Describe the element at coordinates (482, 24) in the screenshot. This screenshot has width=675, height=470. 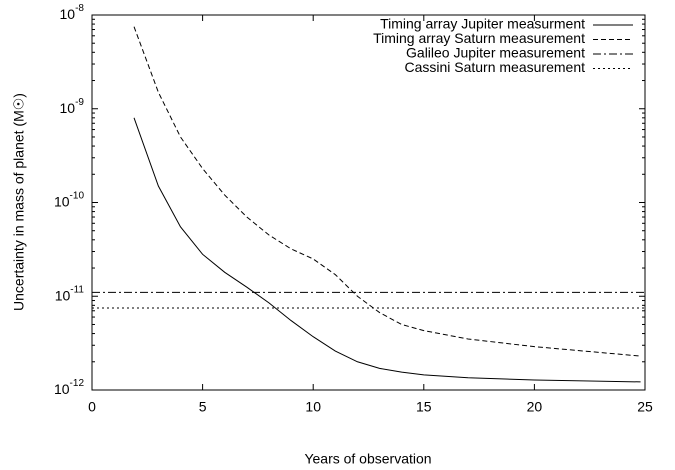
I see `legend-label: Timing array Jupiter measurment` at that location.